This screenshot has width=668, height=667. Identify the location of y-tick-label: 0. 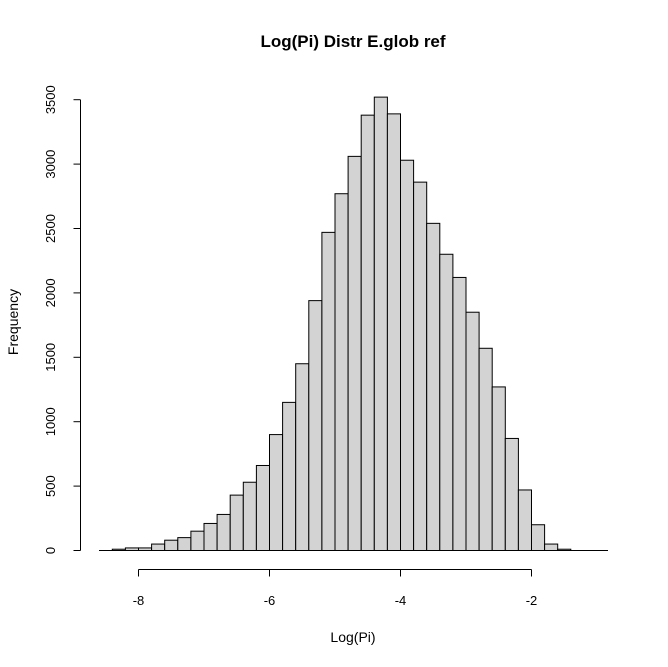
(50, 550).